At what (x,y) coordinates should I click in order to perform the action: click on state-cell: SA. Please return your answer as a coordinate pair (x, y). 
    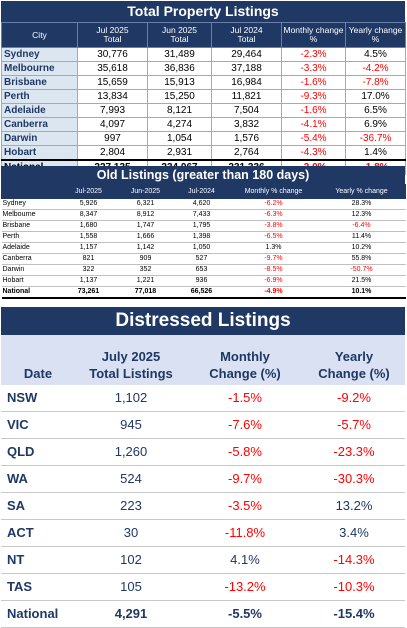
    Looking at the image, I should click on (38, 506).